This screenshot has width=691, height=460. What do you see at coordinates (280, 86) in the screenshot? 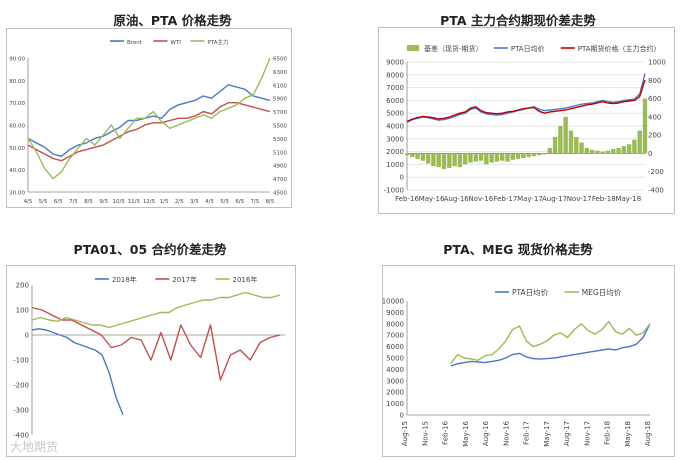
I see `y2-tick-label: 6100` at bounding box center [280, 86].